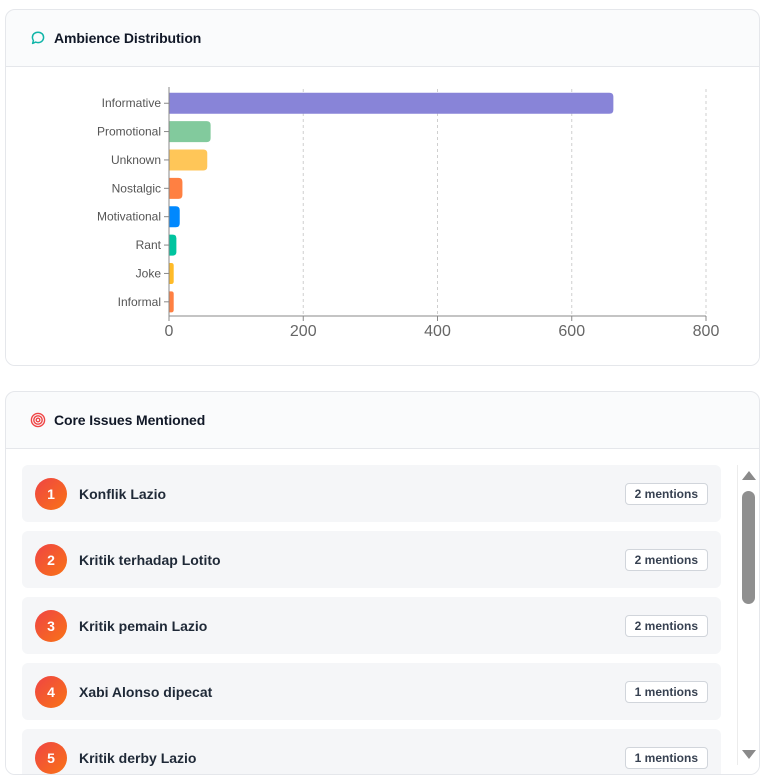 This screenshot has height=783, width=768. Describe the element at coordinates (706, 331) in the screenshot. I see `x-tick-label: 800` at that location.